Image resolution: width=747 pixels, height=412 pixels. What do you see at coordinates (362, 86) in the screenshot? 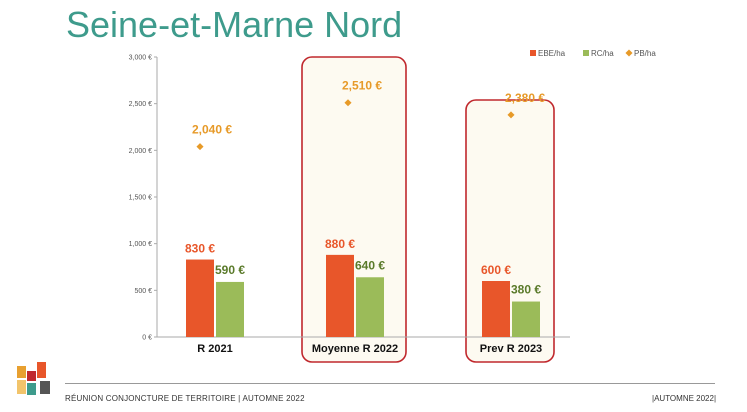
I see `data-label-pb: 2,510 €` at bounding box center [362, 86].